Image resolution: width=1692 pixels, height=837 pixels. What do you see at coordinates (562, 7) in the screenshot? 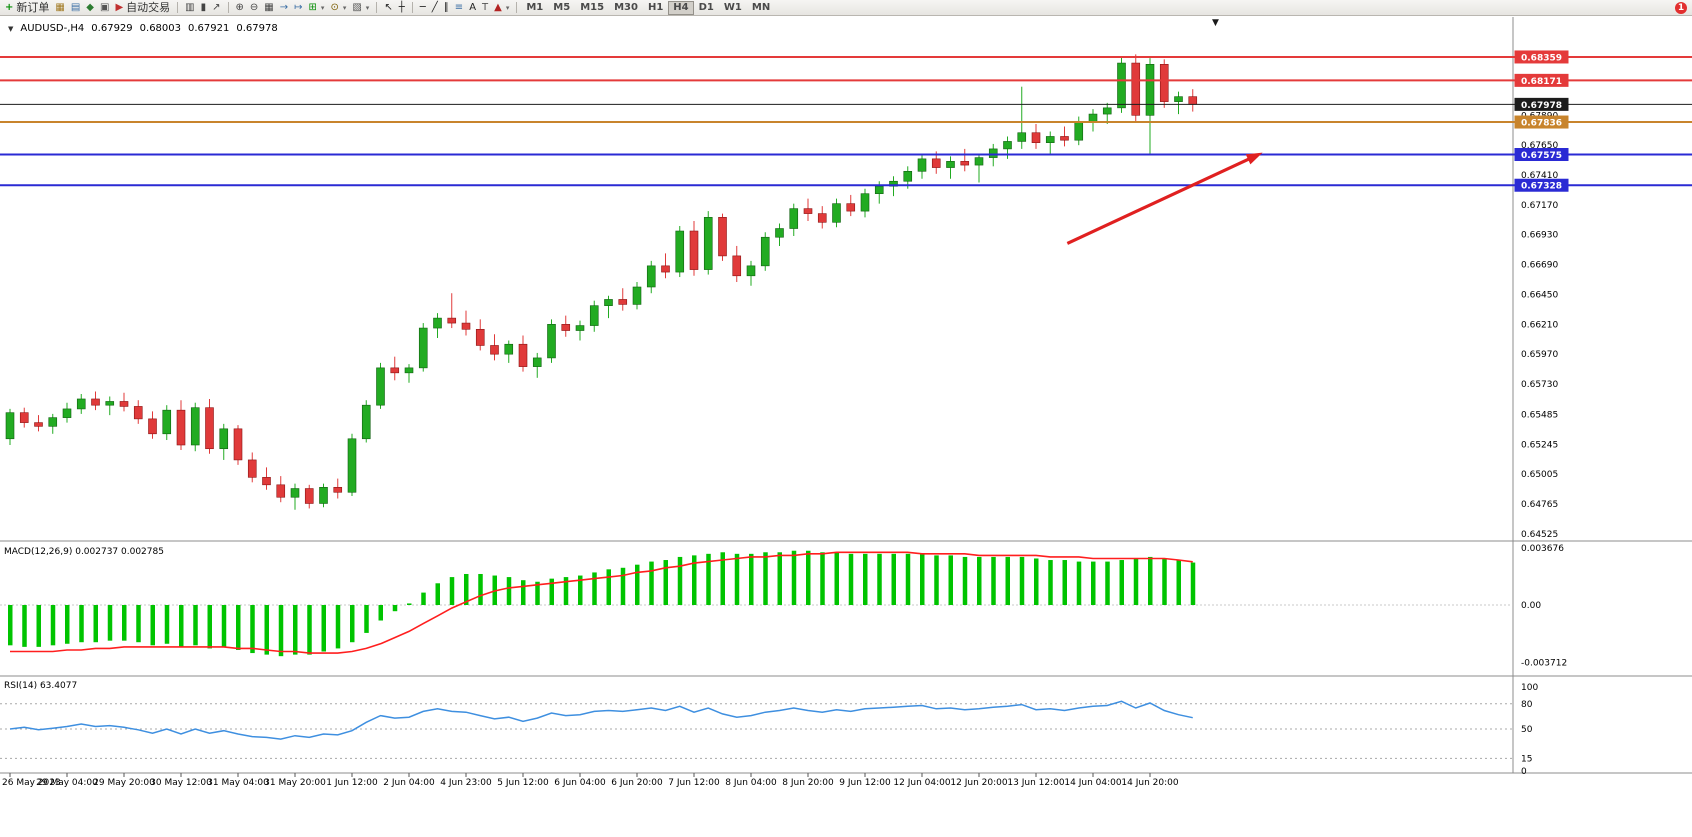
I see `timeframe-m5: M5` at bounding box center [562, 7].